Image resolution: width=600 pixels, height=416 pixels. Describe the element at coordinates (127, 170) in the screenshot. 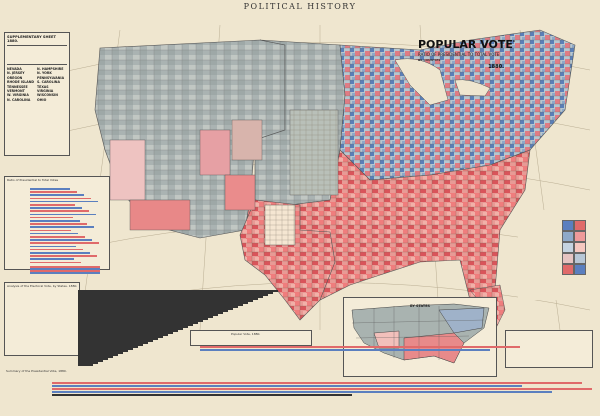

I see `california-region` at that location.